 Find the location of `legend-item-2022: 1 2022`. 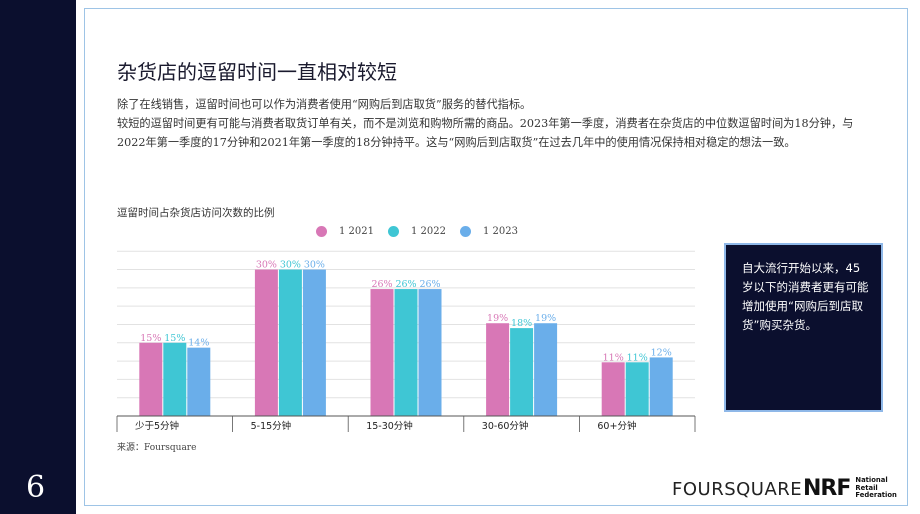

legend-item-2022: 1 2022 is located at coordinates (417, 231).